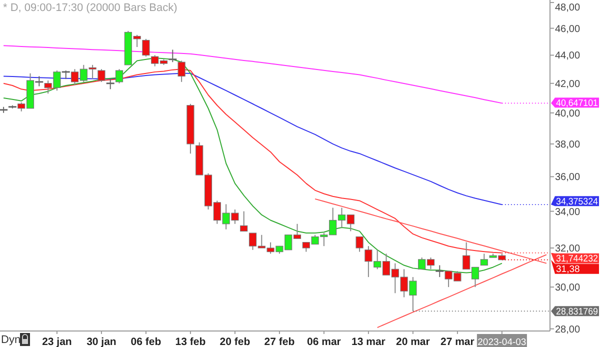 The image size is (600, 347). I want to click on x-tick-label: 27 mar, so click(457, 341).